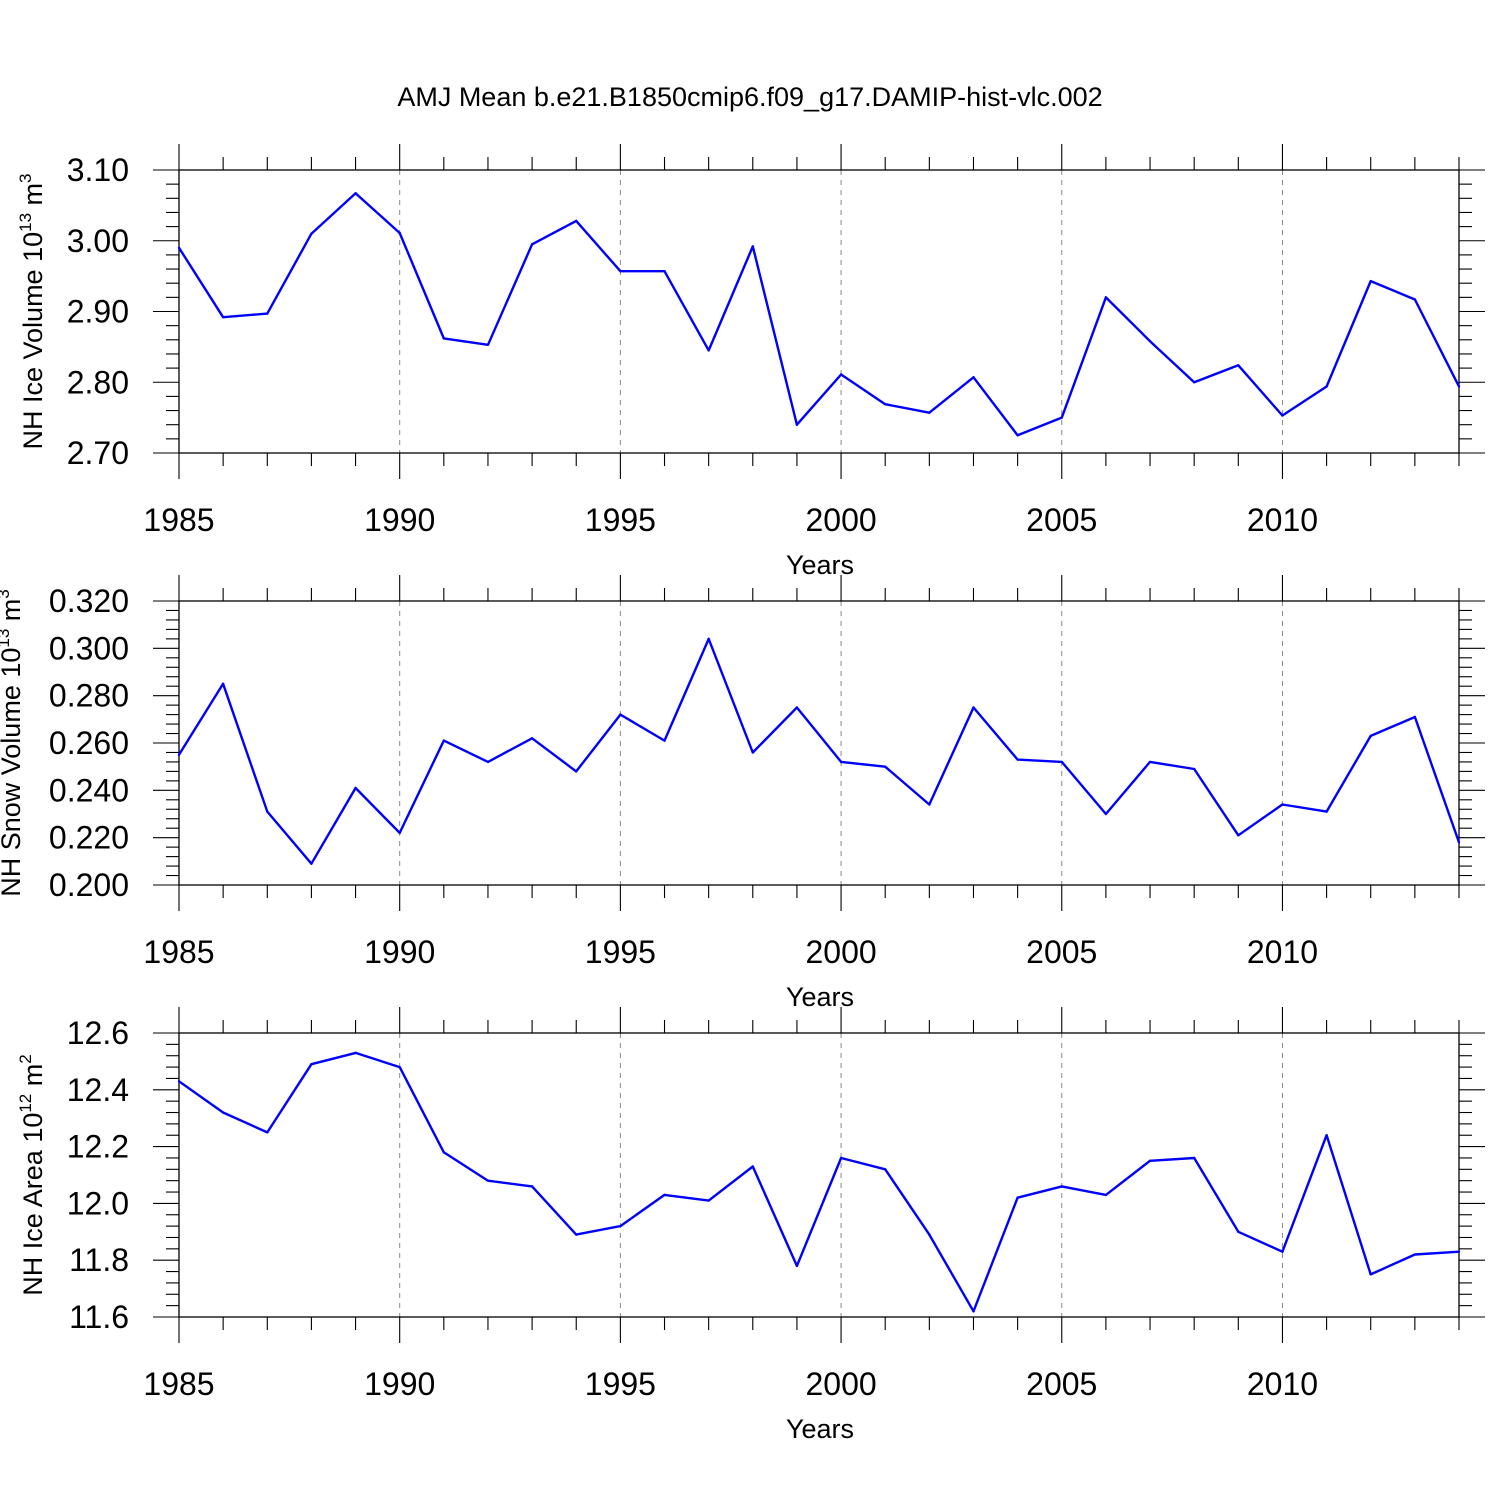  I want to click on y-tick-label: 11.8, so click(99, 1260).